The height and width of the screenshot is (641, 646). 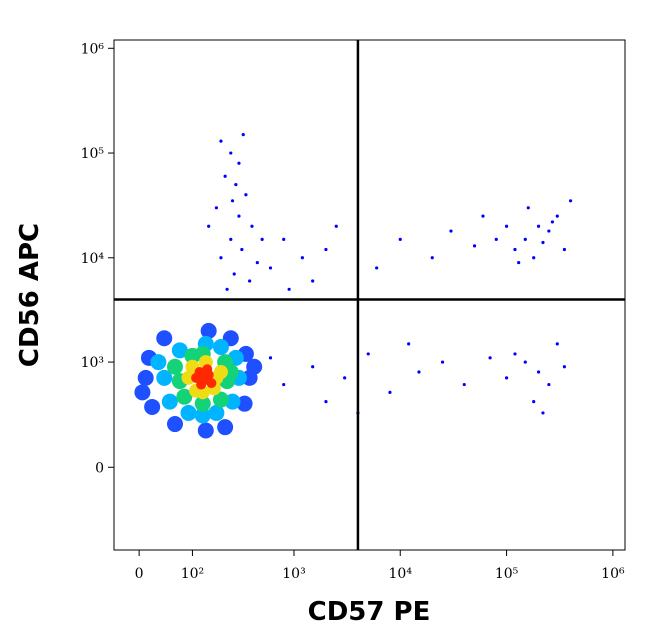 I want to click on x-tick-label: 10³, so click(x=293, y=574).